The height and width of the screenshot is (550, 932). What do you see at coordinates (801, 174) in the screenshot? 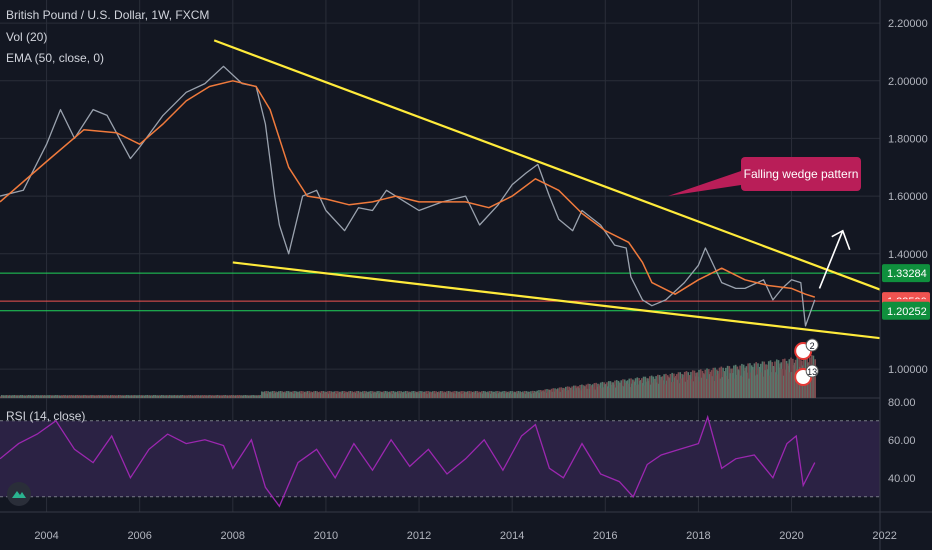
I see `falling-wedge-callout: Falling wedge pattern` at bounding box center [801, 174].